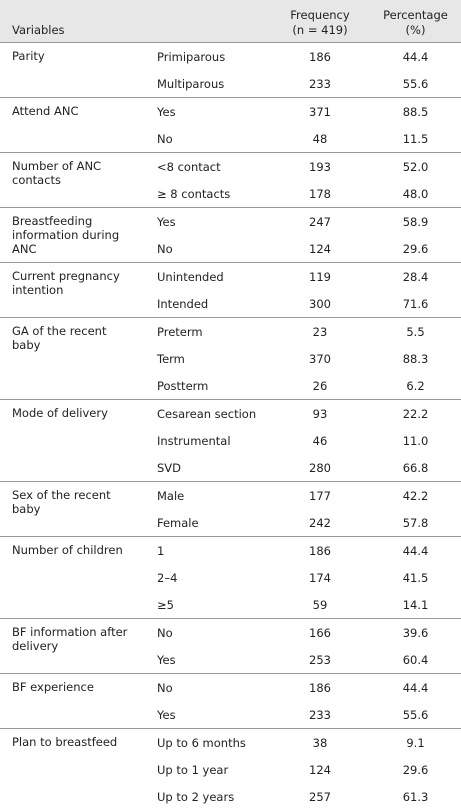 This screenshot has height=810, width=461. Describe the element at coordinates (72, 769) in the screenshot. I see `variable-cell: Plan to breastfeed` at that location.